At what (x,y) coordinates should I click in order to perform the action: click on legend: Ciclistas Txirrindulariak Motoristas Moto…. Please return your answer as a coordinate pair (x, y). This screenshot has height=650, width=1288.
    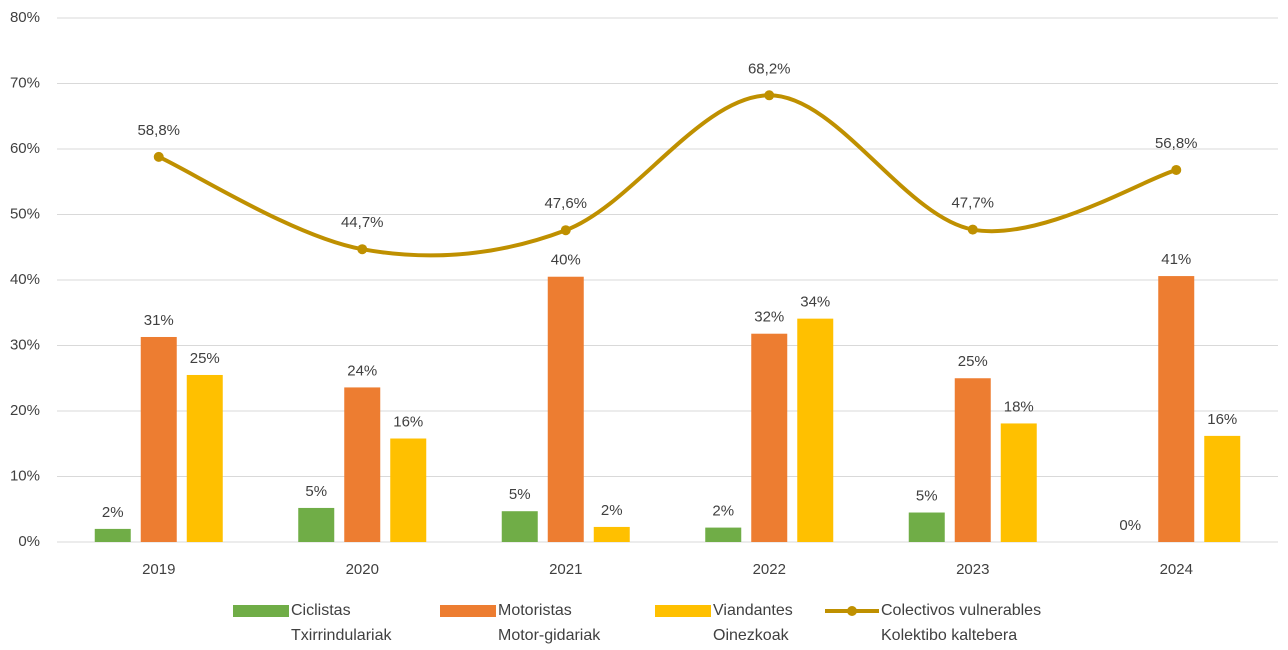
    Looking at the image, I should click on (644, 624).